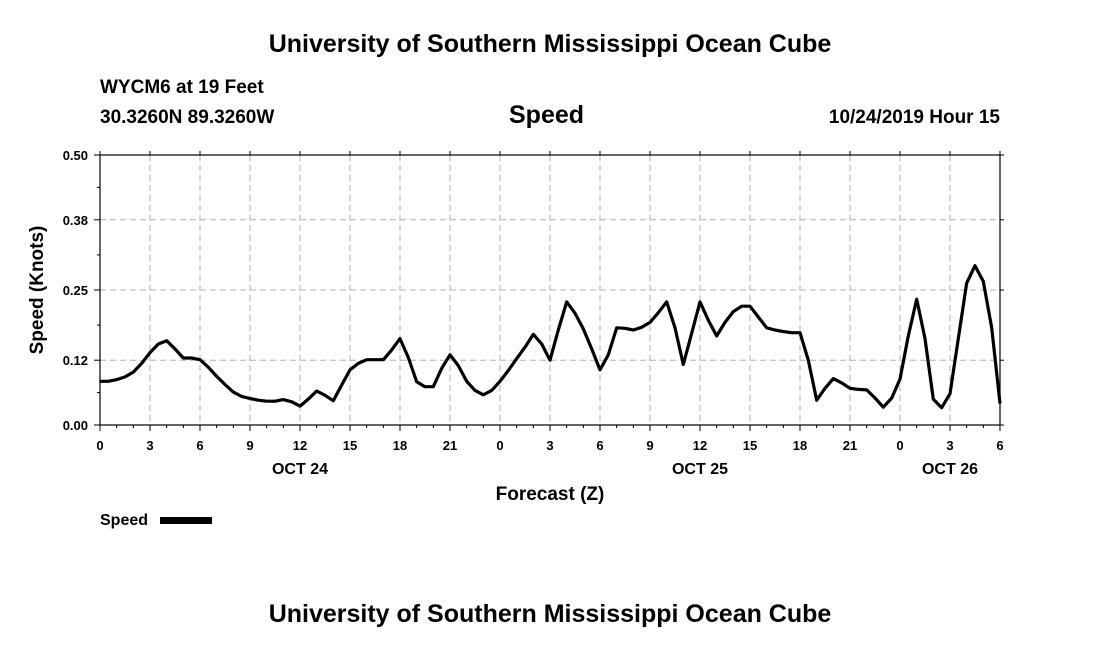  What do you see at coordinates (249, 445) in the screenshot?
I see `x-tick-label: 9` at bounding box center [249, 445].